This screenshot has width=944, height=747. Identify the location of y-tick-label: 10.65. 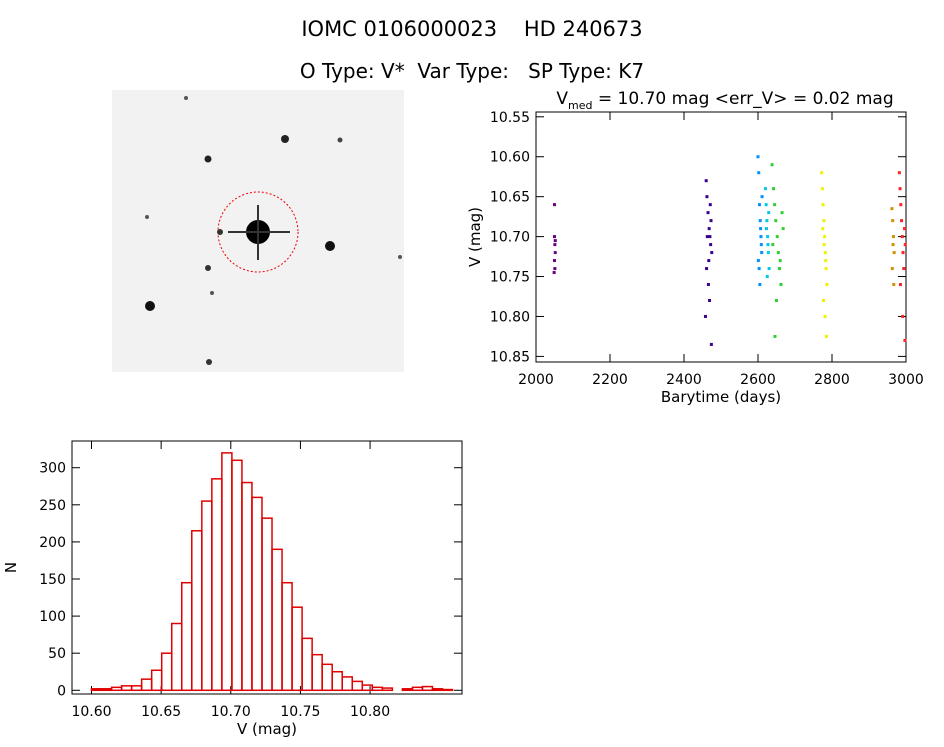
(510, 198).